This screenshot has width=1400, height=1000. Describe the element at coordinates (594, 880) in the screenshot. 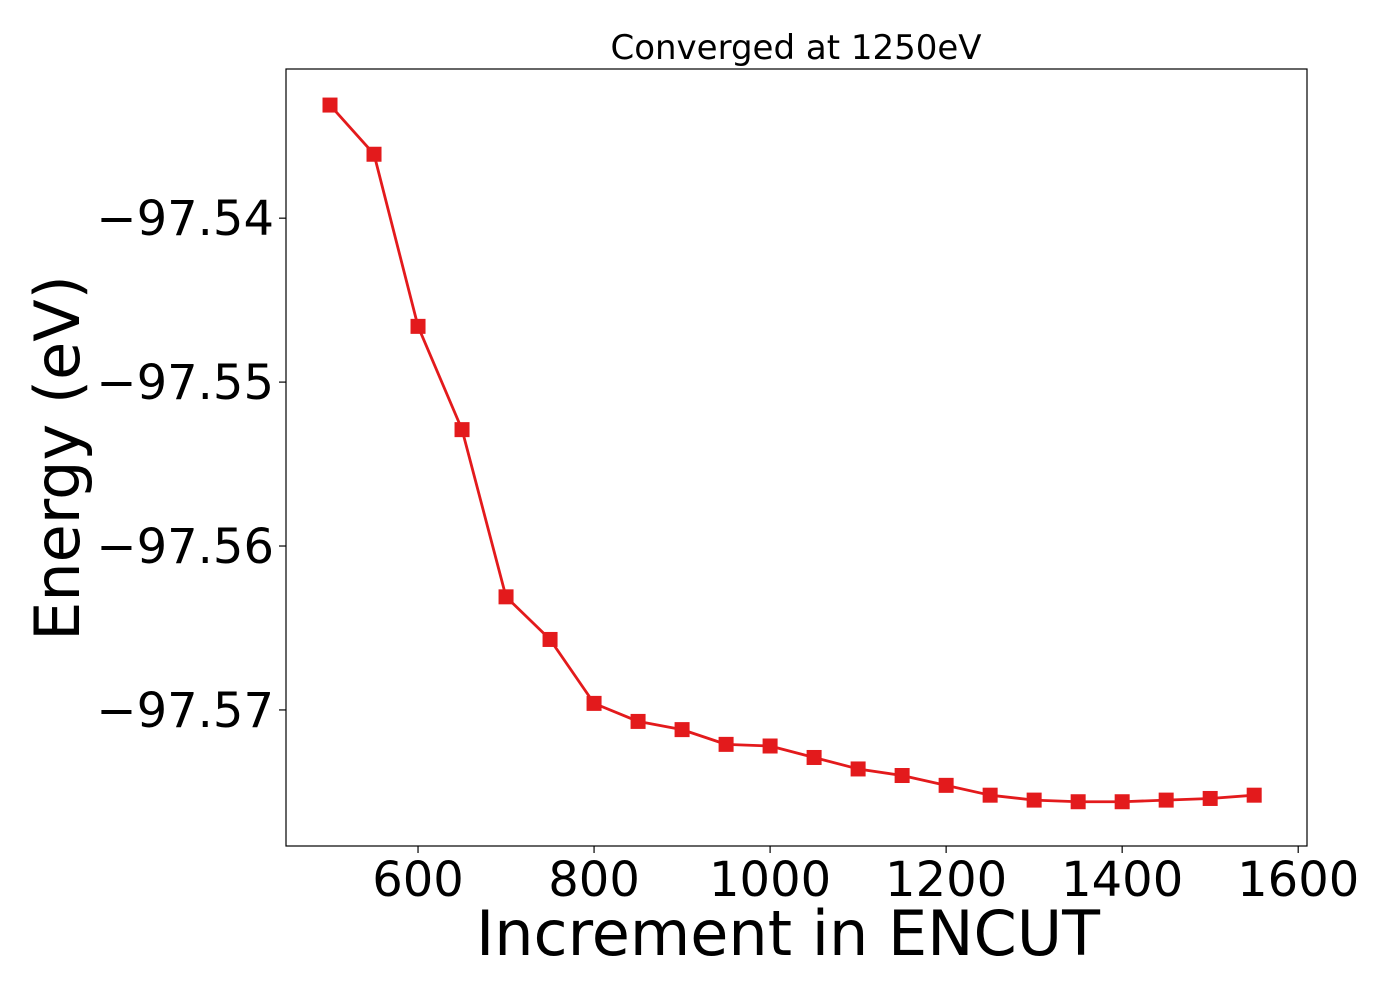

I see `x-tick-label: 800` at that location.